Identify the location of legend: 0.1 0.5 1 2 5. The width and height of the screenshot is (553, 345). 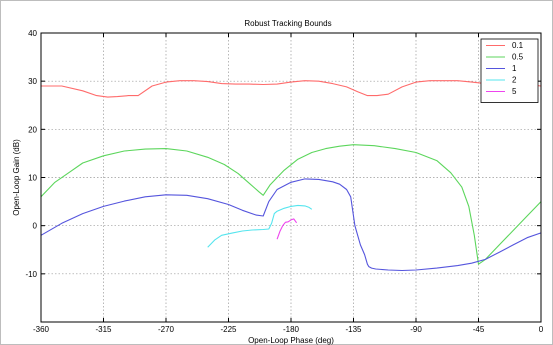
(509, 70).